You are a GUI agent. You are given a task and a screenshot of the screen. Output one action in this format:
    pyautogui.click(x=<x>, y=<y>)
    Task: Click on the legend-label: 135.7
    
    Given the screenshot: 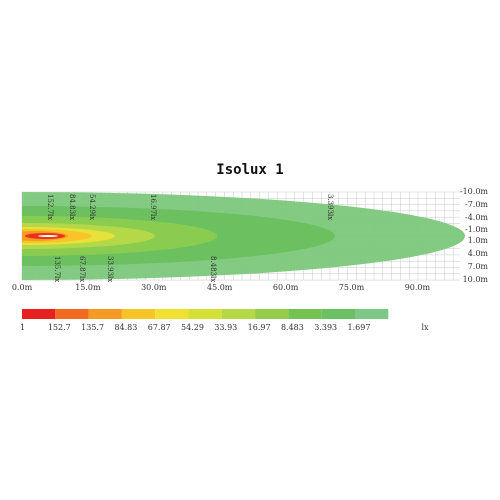 What is the action you would take?
    pyautogui.click(x=92, y=327)
    